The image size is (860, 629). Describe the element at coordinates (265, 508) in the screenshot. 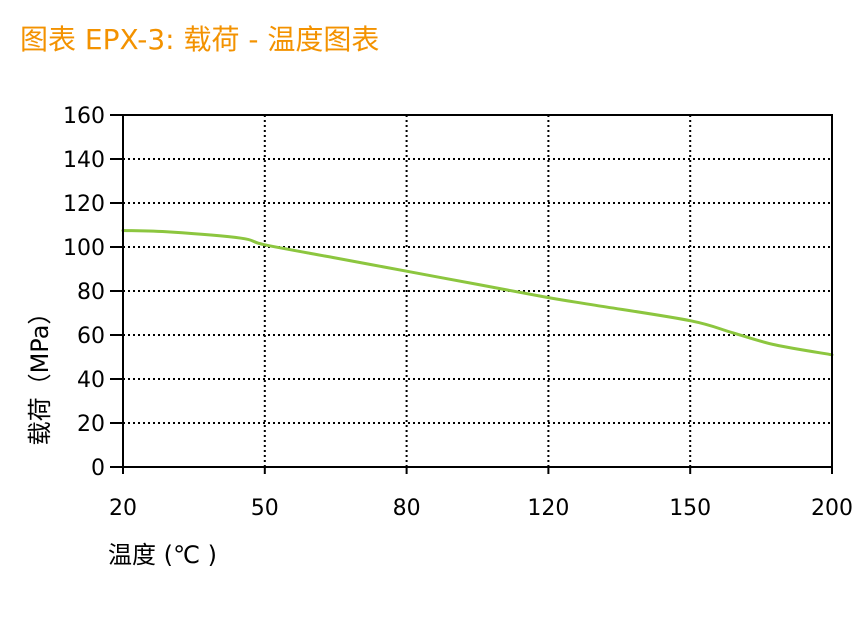

I see `x-tick-label-50: 50` at that location.